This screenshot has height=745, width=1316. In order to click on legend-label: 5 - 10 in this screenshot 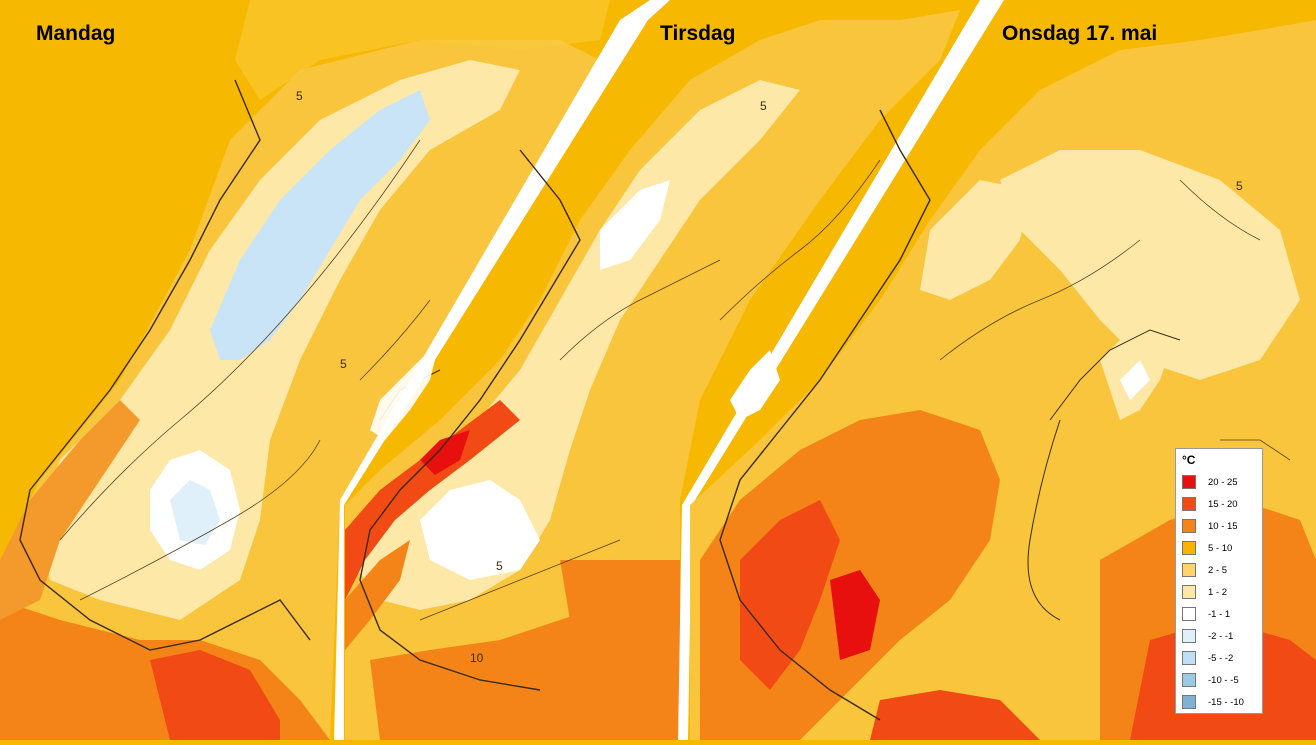, I will do `click(1220, 548)`.